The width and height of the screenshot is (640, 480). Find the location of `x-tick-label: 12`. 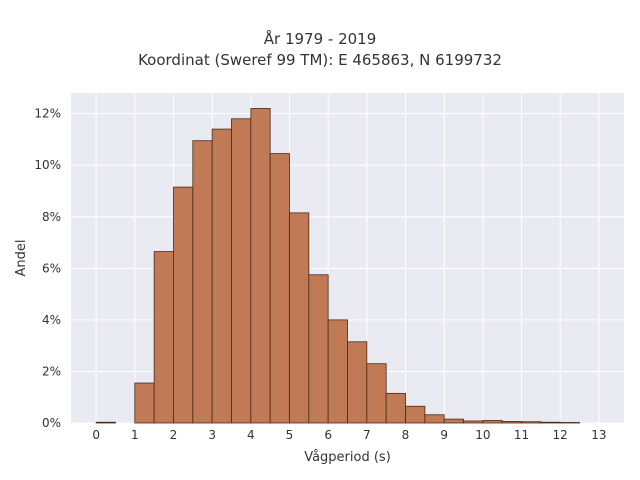

x-tick-label: 12 is located at coordinates (560, 435).